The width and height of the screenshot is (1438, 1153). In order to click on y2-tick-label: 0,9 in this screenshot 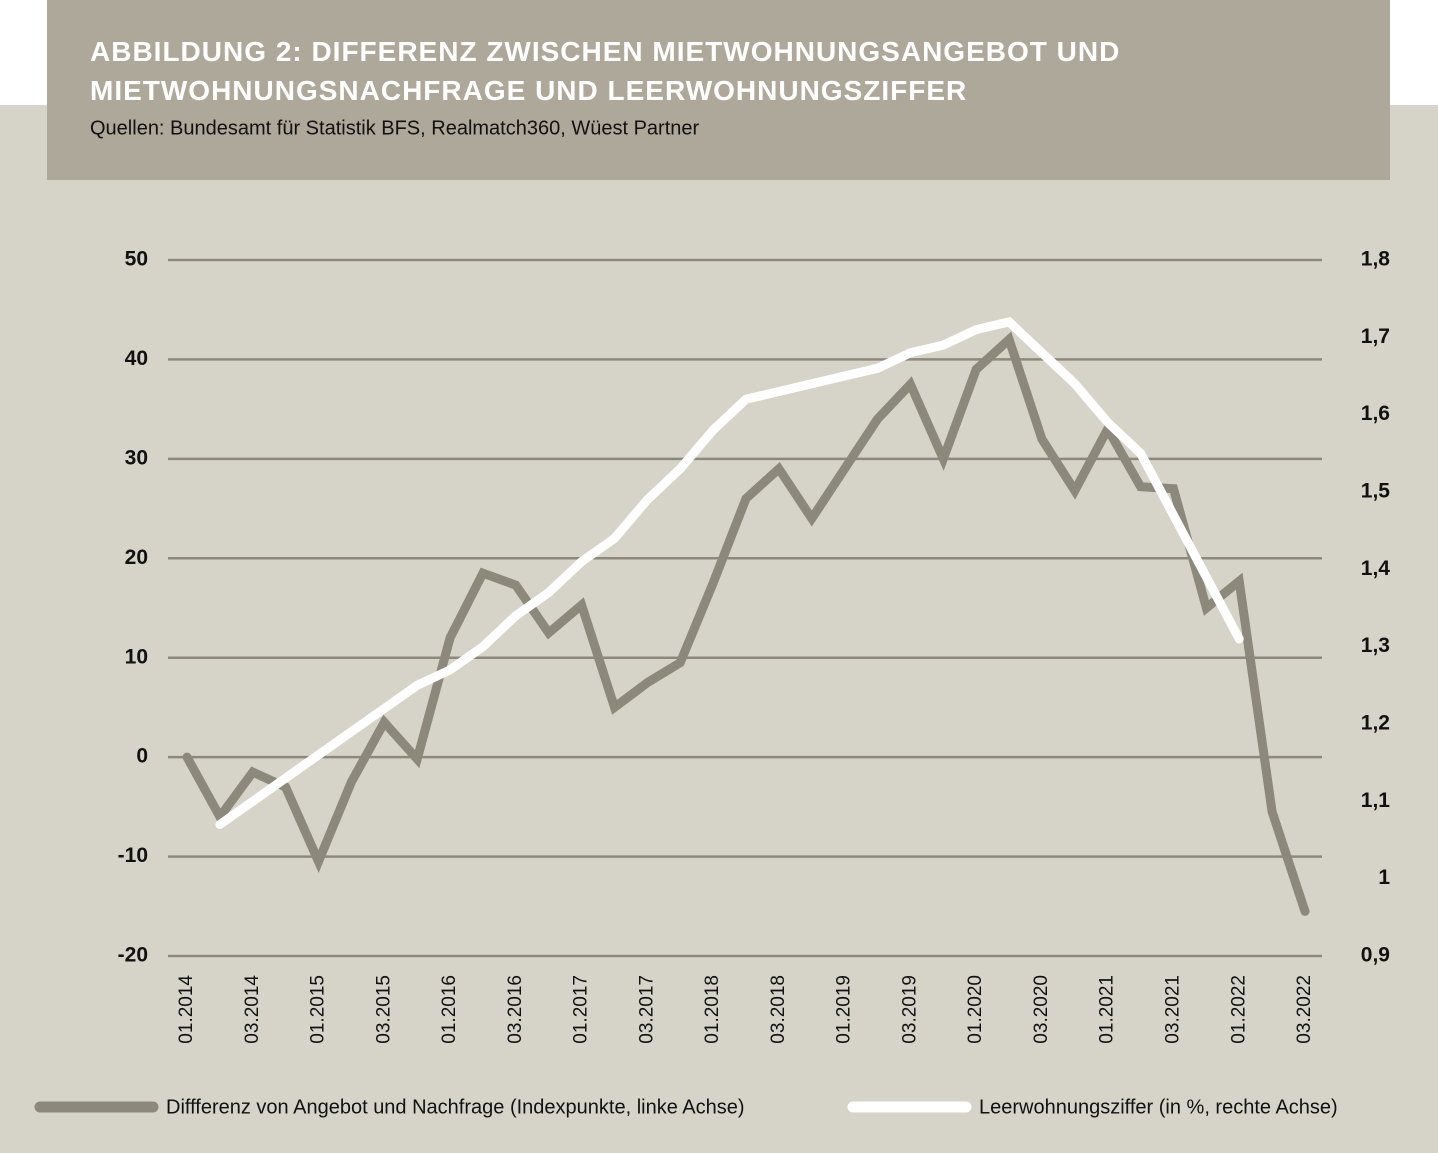, I will do `click(1375, 955)`.